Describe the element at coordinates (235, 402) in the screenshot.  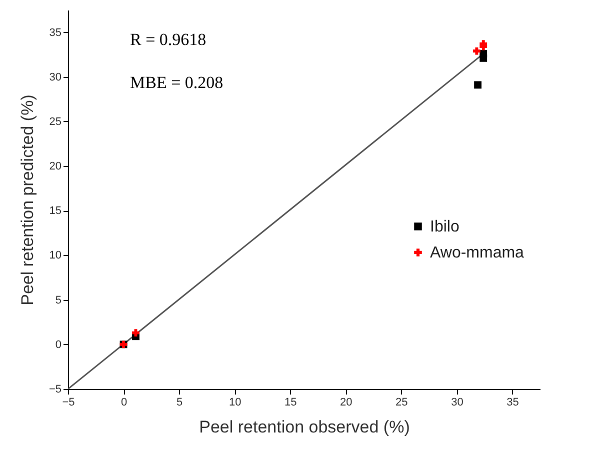
I see `x-tick-label: 10` at that location.